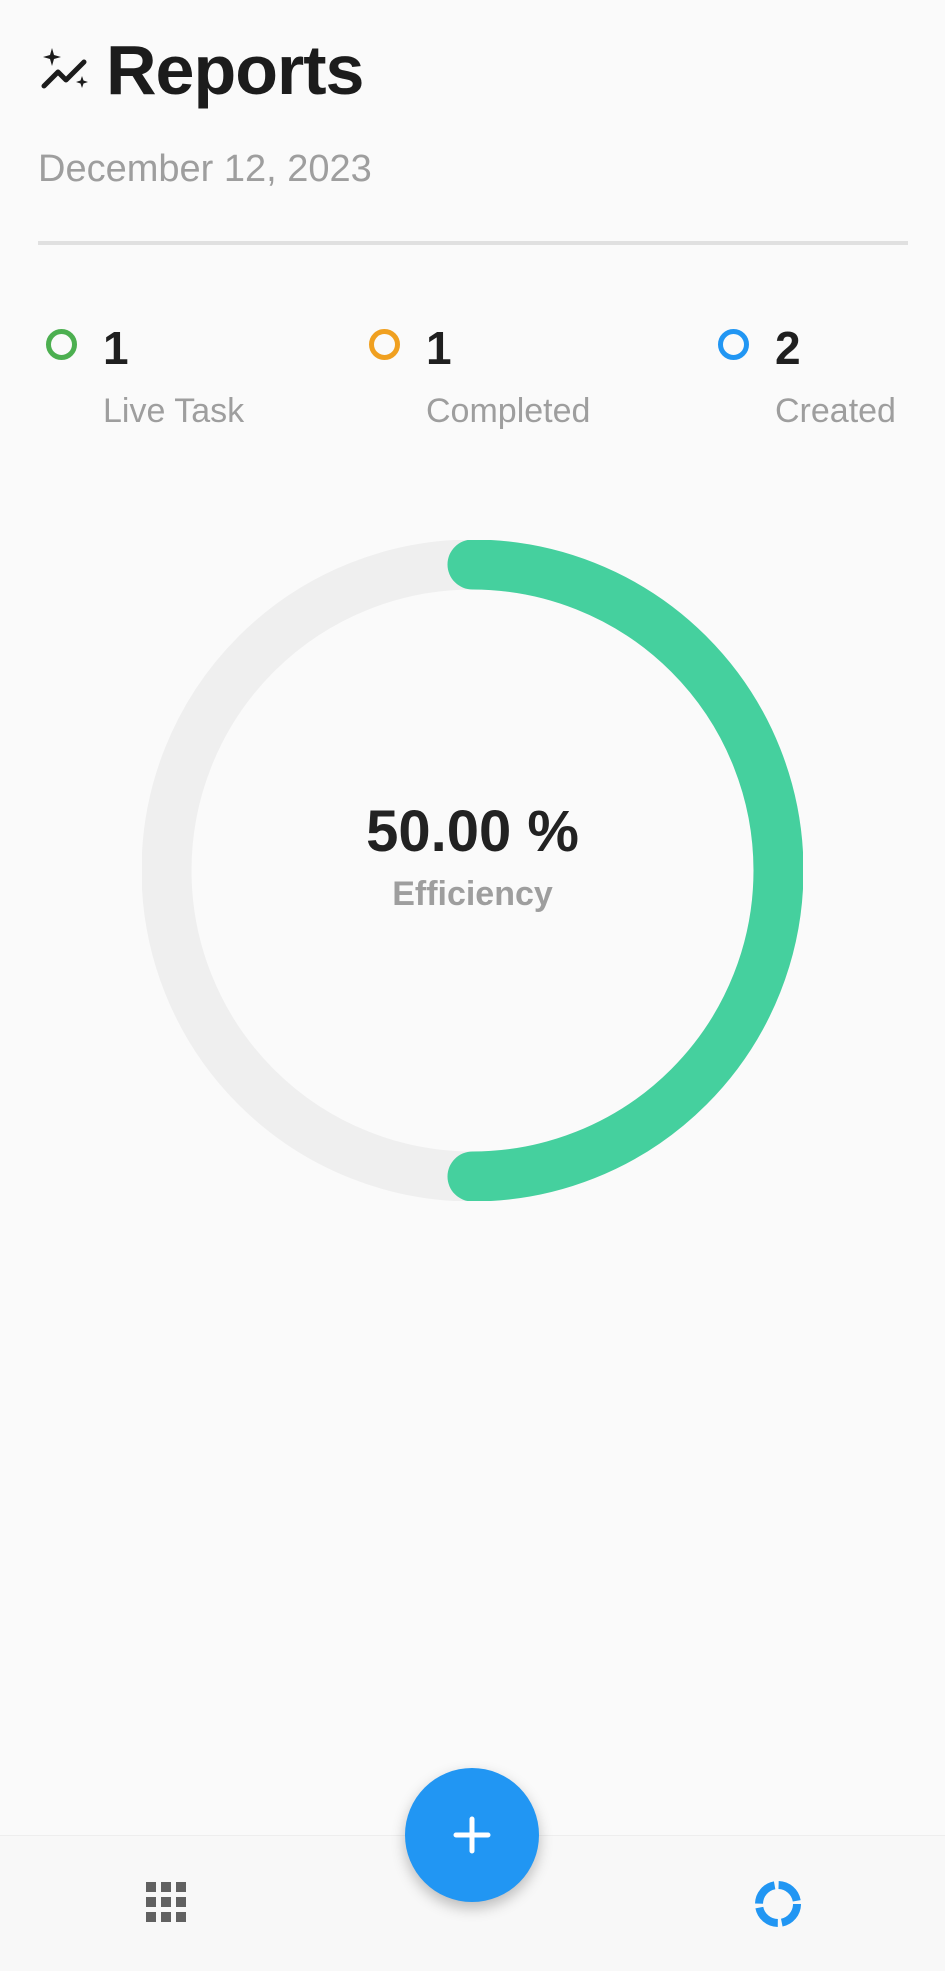  Describe the element at coordinates (835, 411) in the screenshot. I see `stat-label: Created` at that location.